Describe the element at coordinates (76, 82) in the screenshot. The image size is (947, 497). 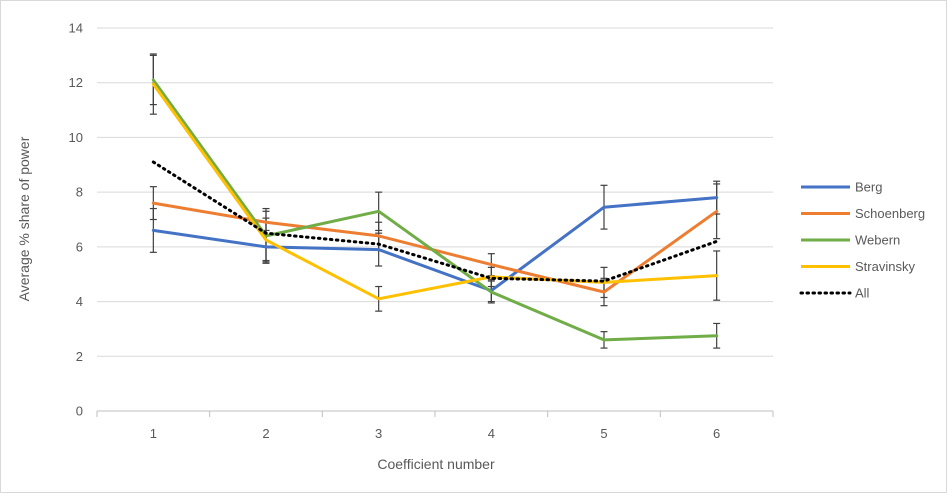
I see `y-tick-label: 12` at that location.